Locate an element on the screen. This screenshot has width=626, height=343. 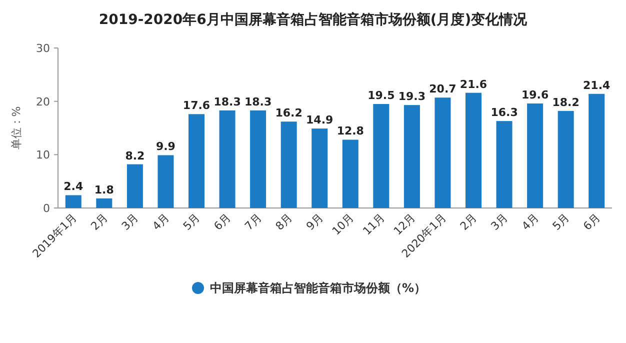
data-label: 18.2 is located at coordinates (566, 102).